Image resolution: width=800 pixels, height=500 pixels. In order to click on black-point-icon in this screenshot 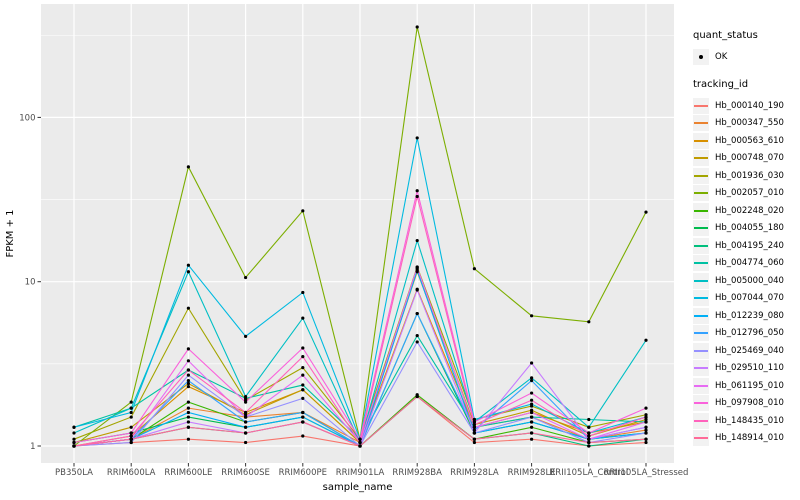, I will do `click(701, 57)`.